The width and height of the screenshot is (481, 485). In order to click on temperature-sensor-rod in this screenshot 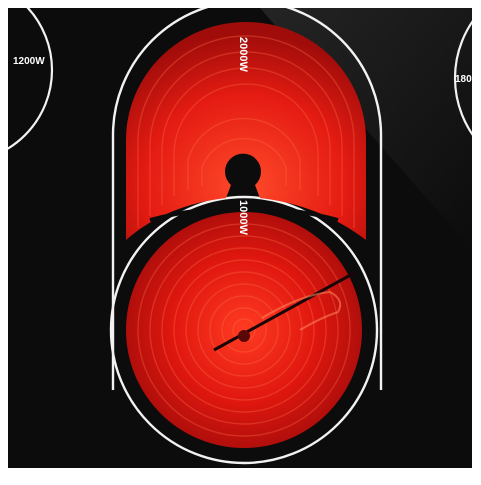, I will do `click(285, 311)`.